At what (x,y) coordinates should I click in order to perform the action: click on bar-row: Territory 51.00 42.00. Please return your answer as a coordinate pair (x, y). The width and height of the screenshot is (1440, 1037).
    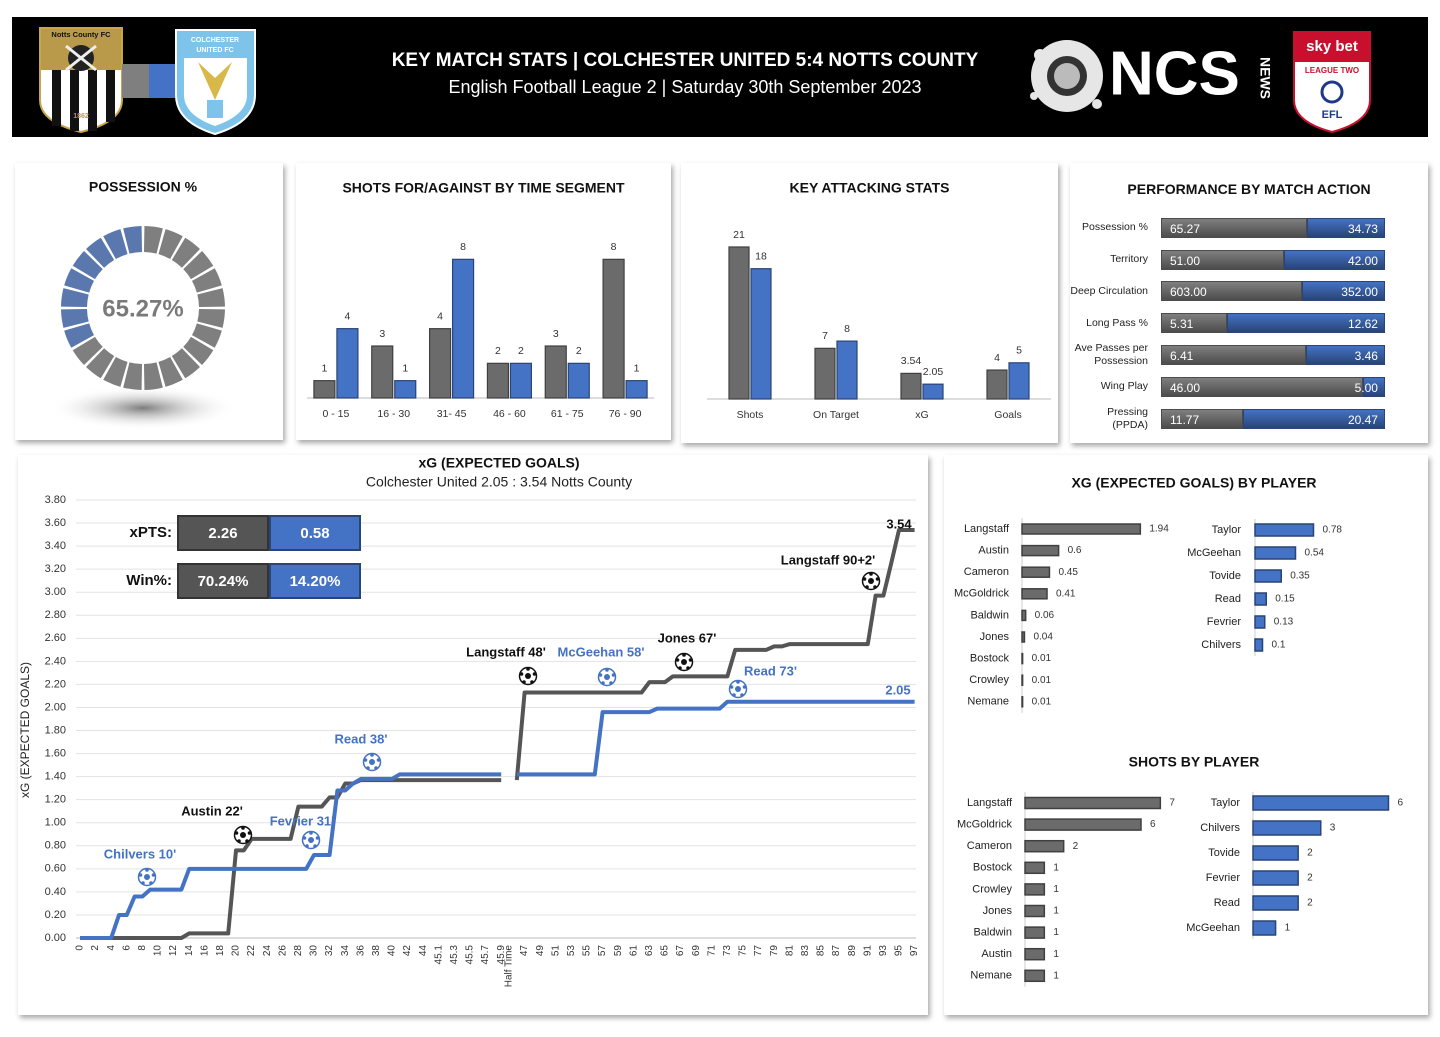
    Looking at the image, I should click on (1249, 260).